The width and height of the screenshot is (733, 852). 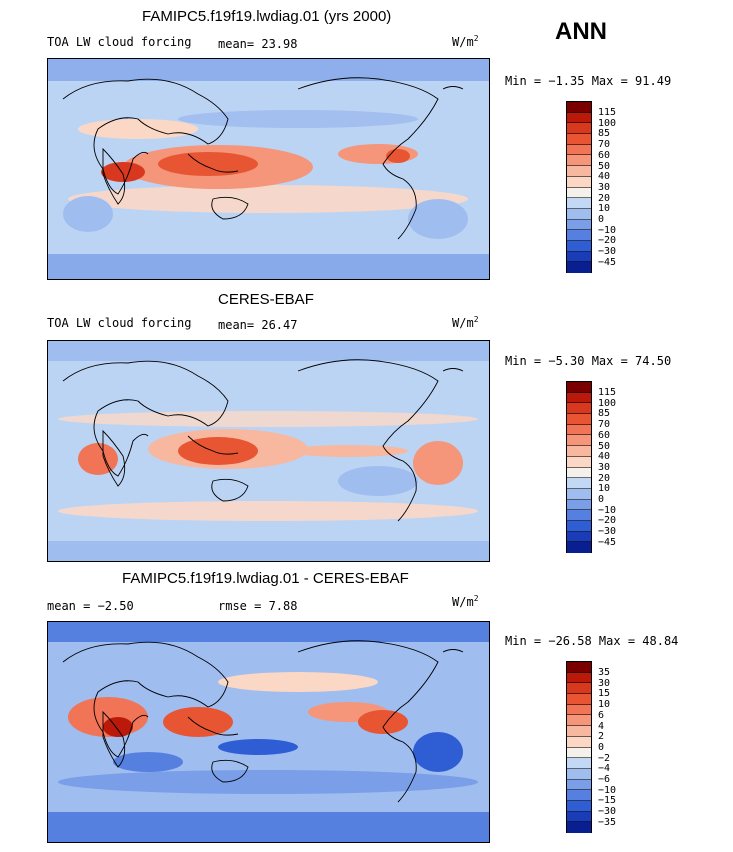 I want to click on panel1-coastlines, so click(x=263, y=158).